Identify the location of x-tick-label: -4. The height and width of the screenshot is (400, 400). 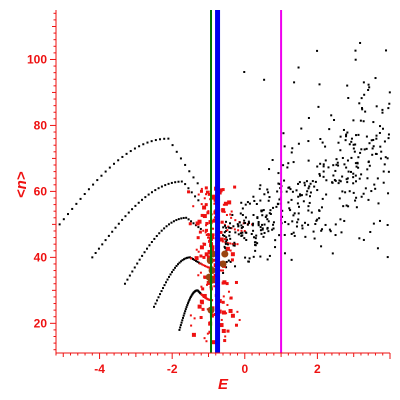
(99, 369).